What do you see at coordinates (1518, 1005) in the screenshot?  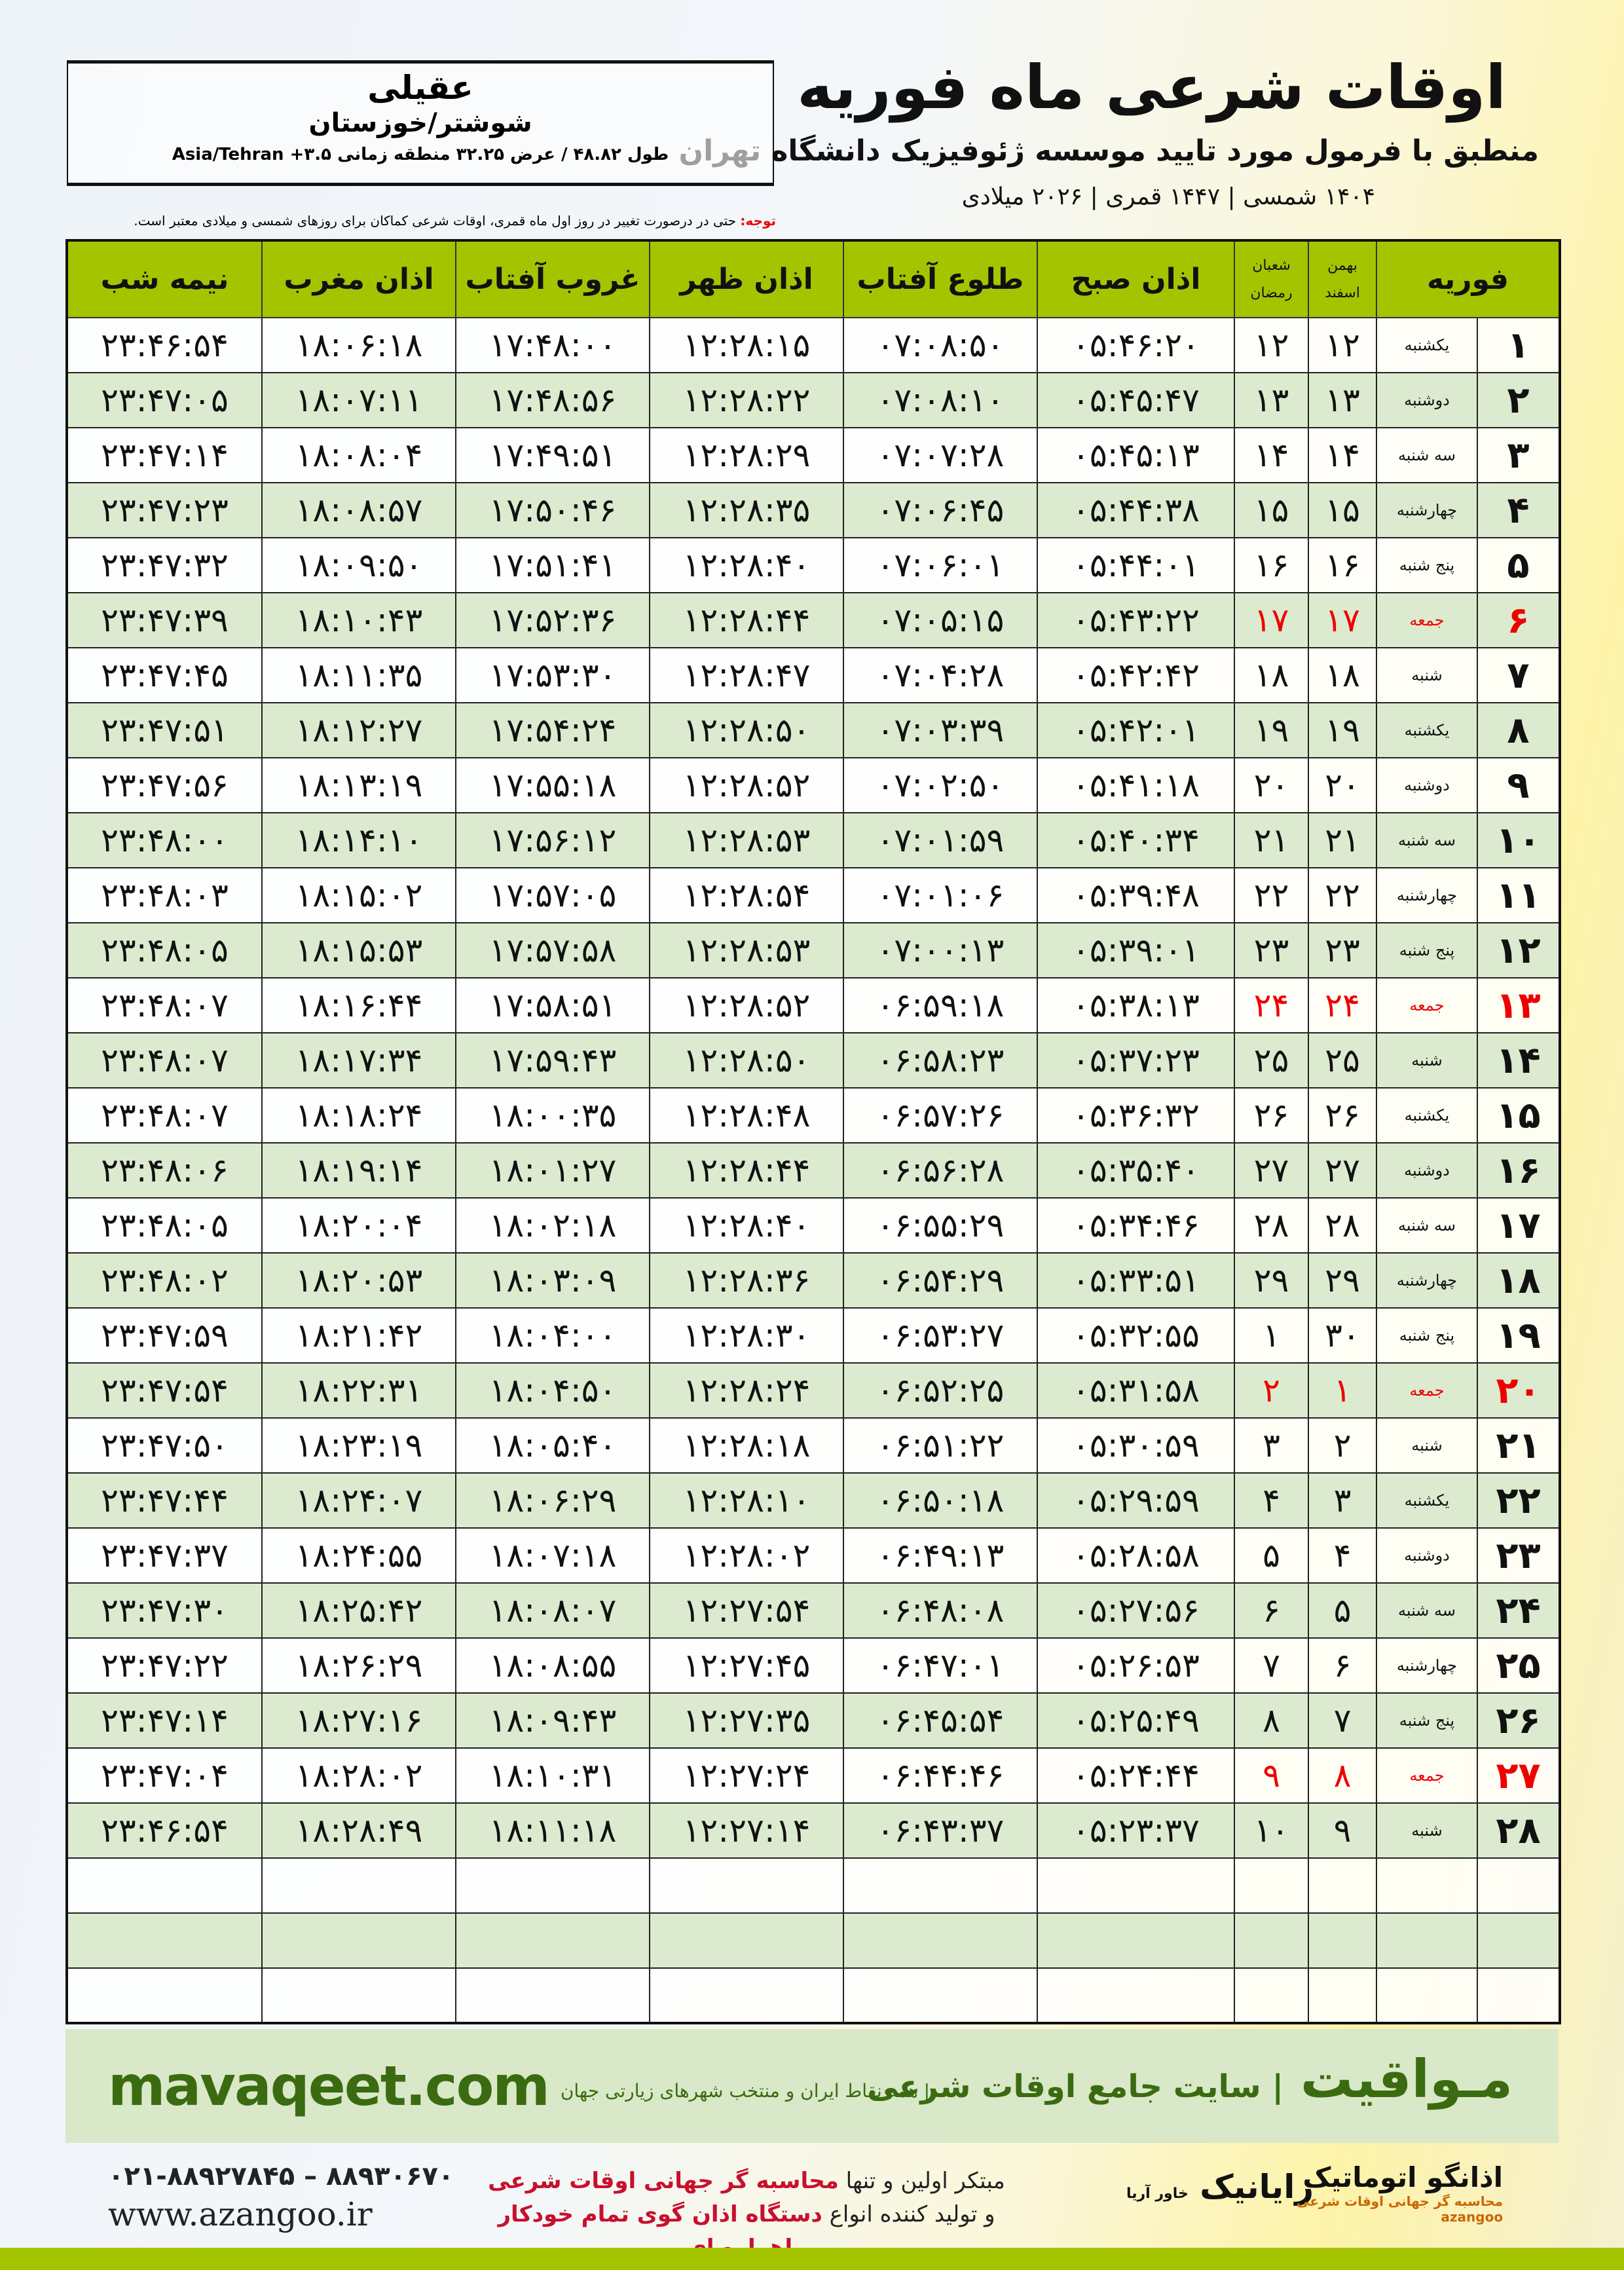 I see `day-number: ۱۳` at bounding box center [1518, 1005].